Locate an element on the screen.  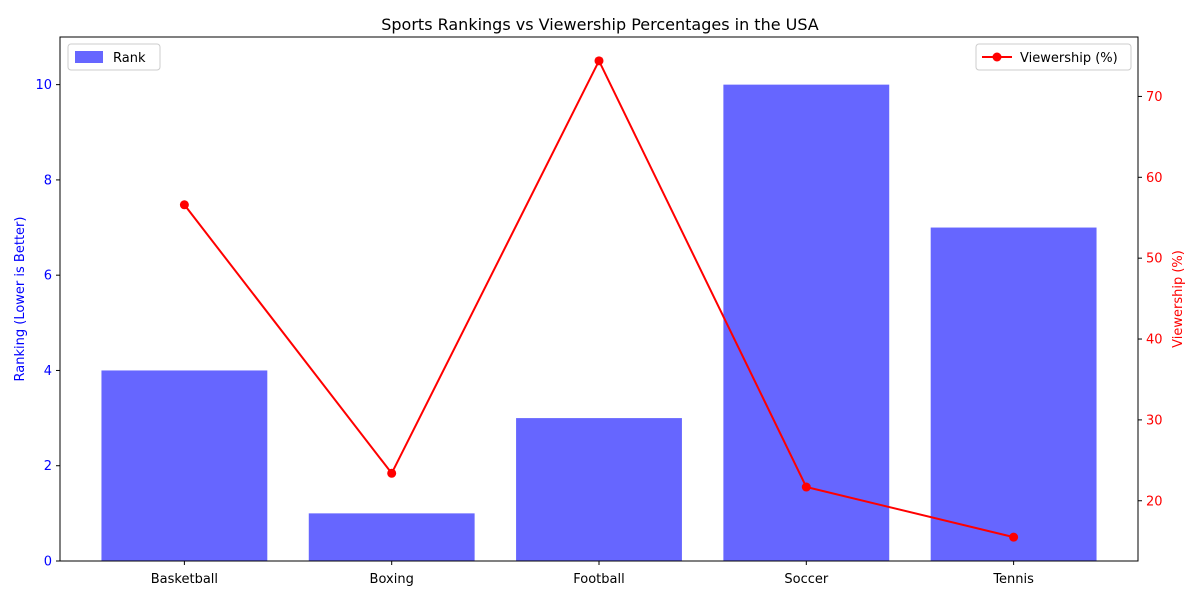
x-tick-label: Soccer is located at coordinates (806, 579).